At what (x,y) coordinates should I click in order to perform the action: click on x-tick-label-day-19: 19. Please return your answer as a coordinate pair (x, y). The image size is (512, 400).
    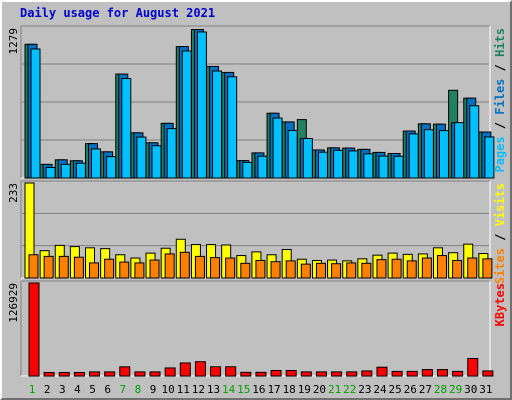
    Looking at the image, I should click on (304, 389).